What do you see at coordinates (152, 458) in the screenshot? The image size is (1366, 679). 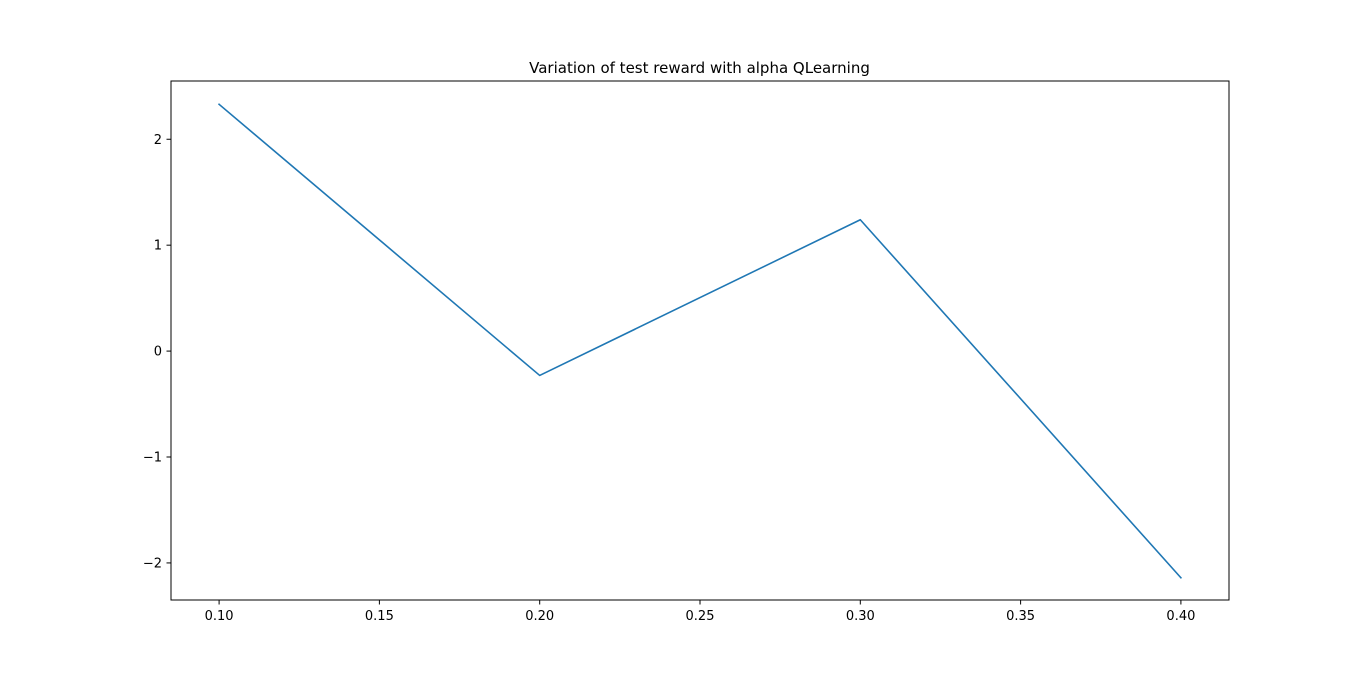 I see `y-tick-label: −1` at bounding box center [152, 458].